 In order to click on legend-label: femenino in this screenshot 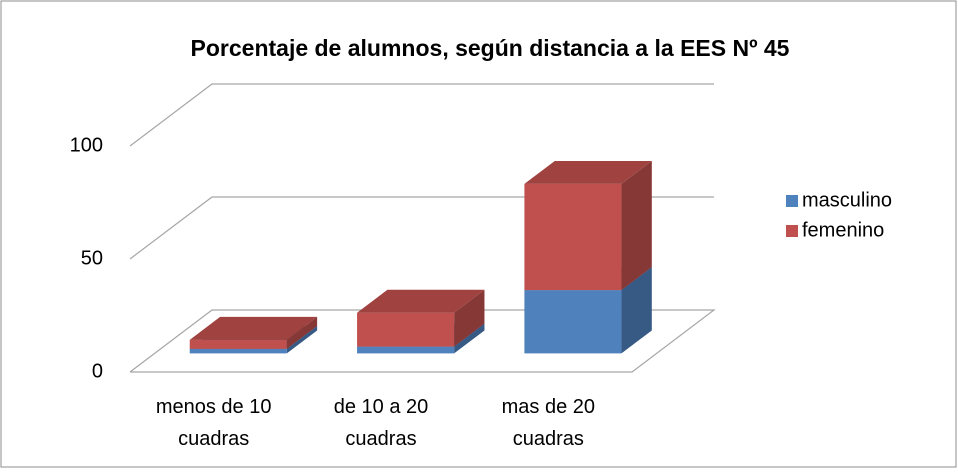, I will do `click(843, 230)`.